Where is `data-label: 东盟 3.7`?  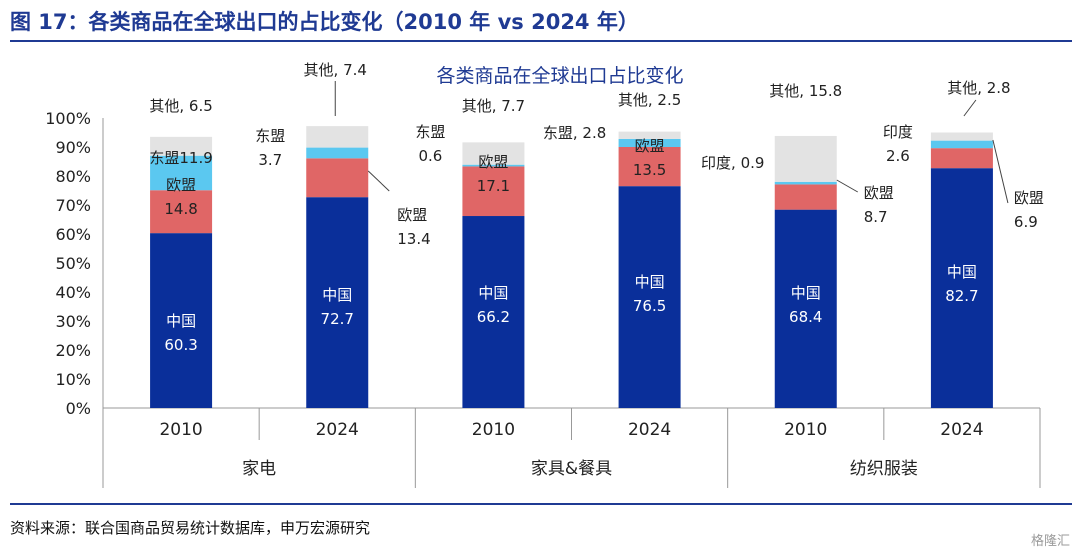 data-label: 东盟 3.7 is located at coordinates (270, 148).